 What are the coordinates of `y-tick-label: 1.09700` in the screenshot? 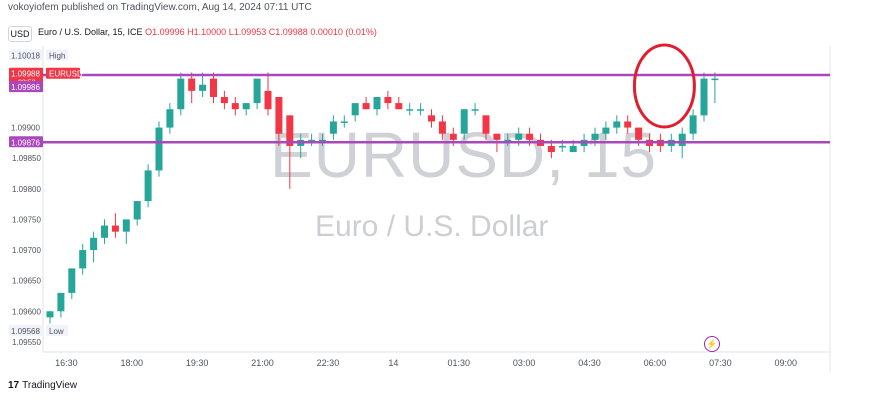 It's located at (26, 250).